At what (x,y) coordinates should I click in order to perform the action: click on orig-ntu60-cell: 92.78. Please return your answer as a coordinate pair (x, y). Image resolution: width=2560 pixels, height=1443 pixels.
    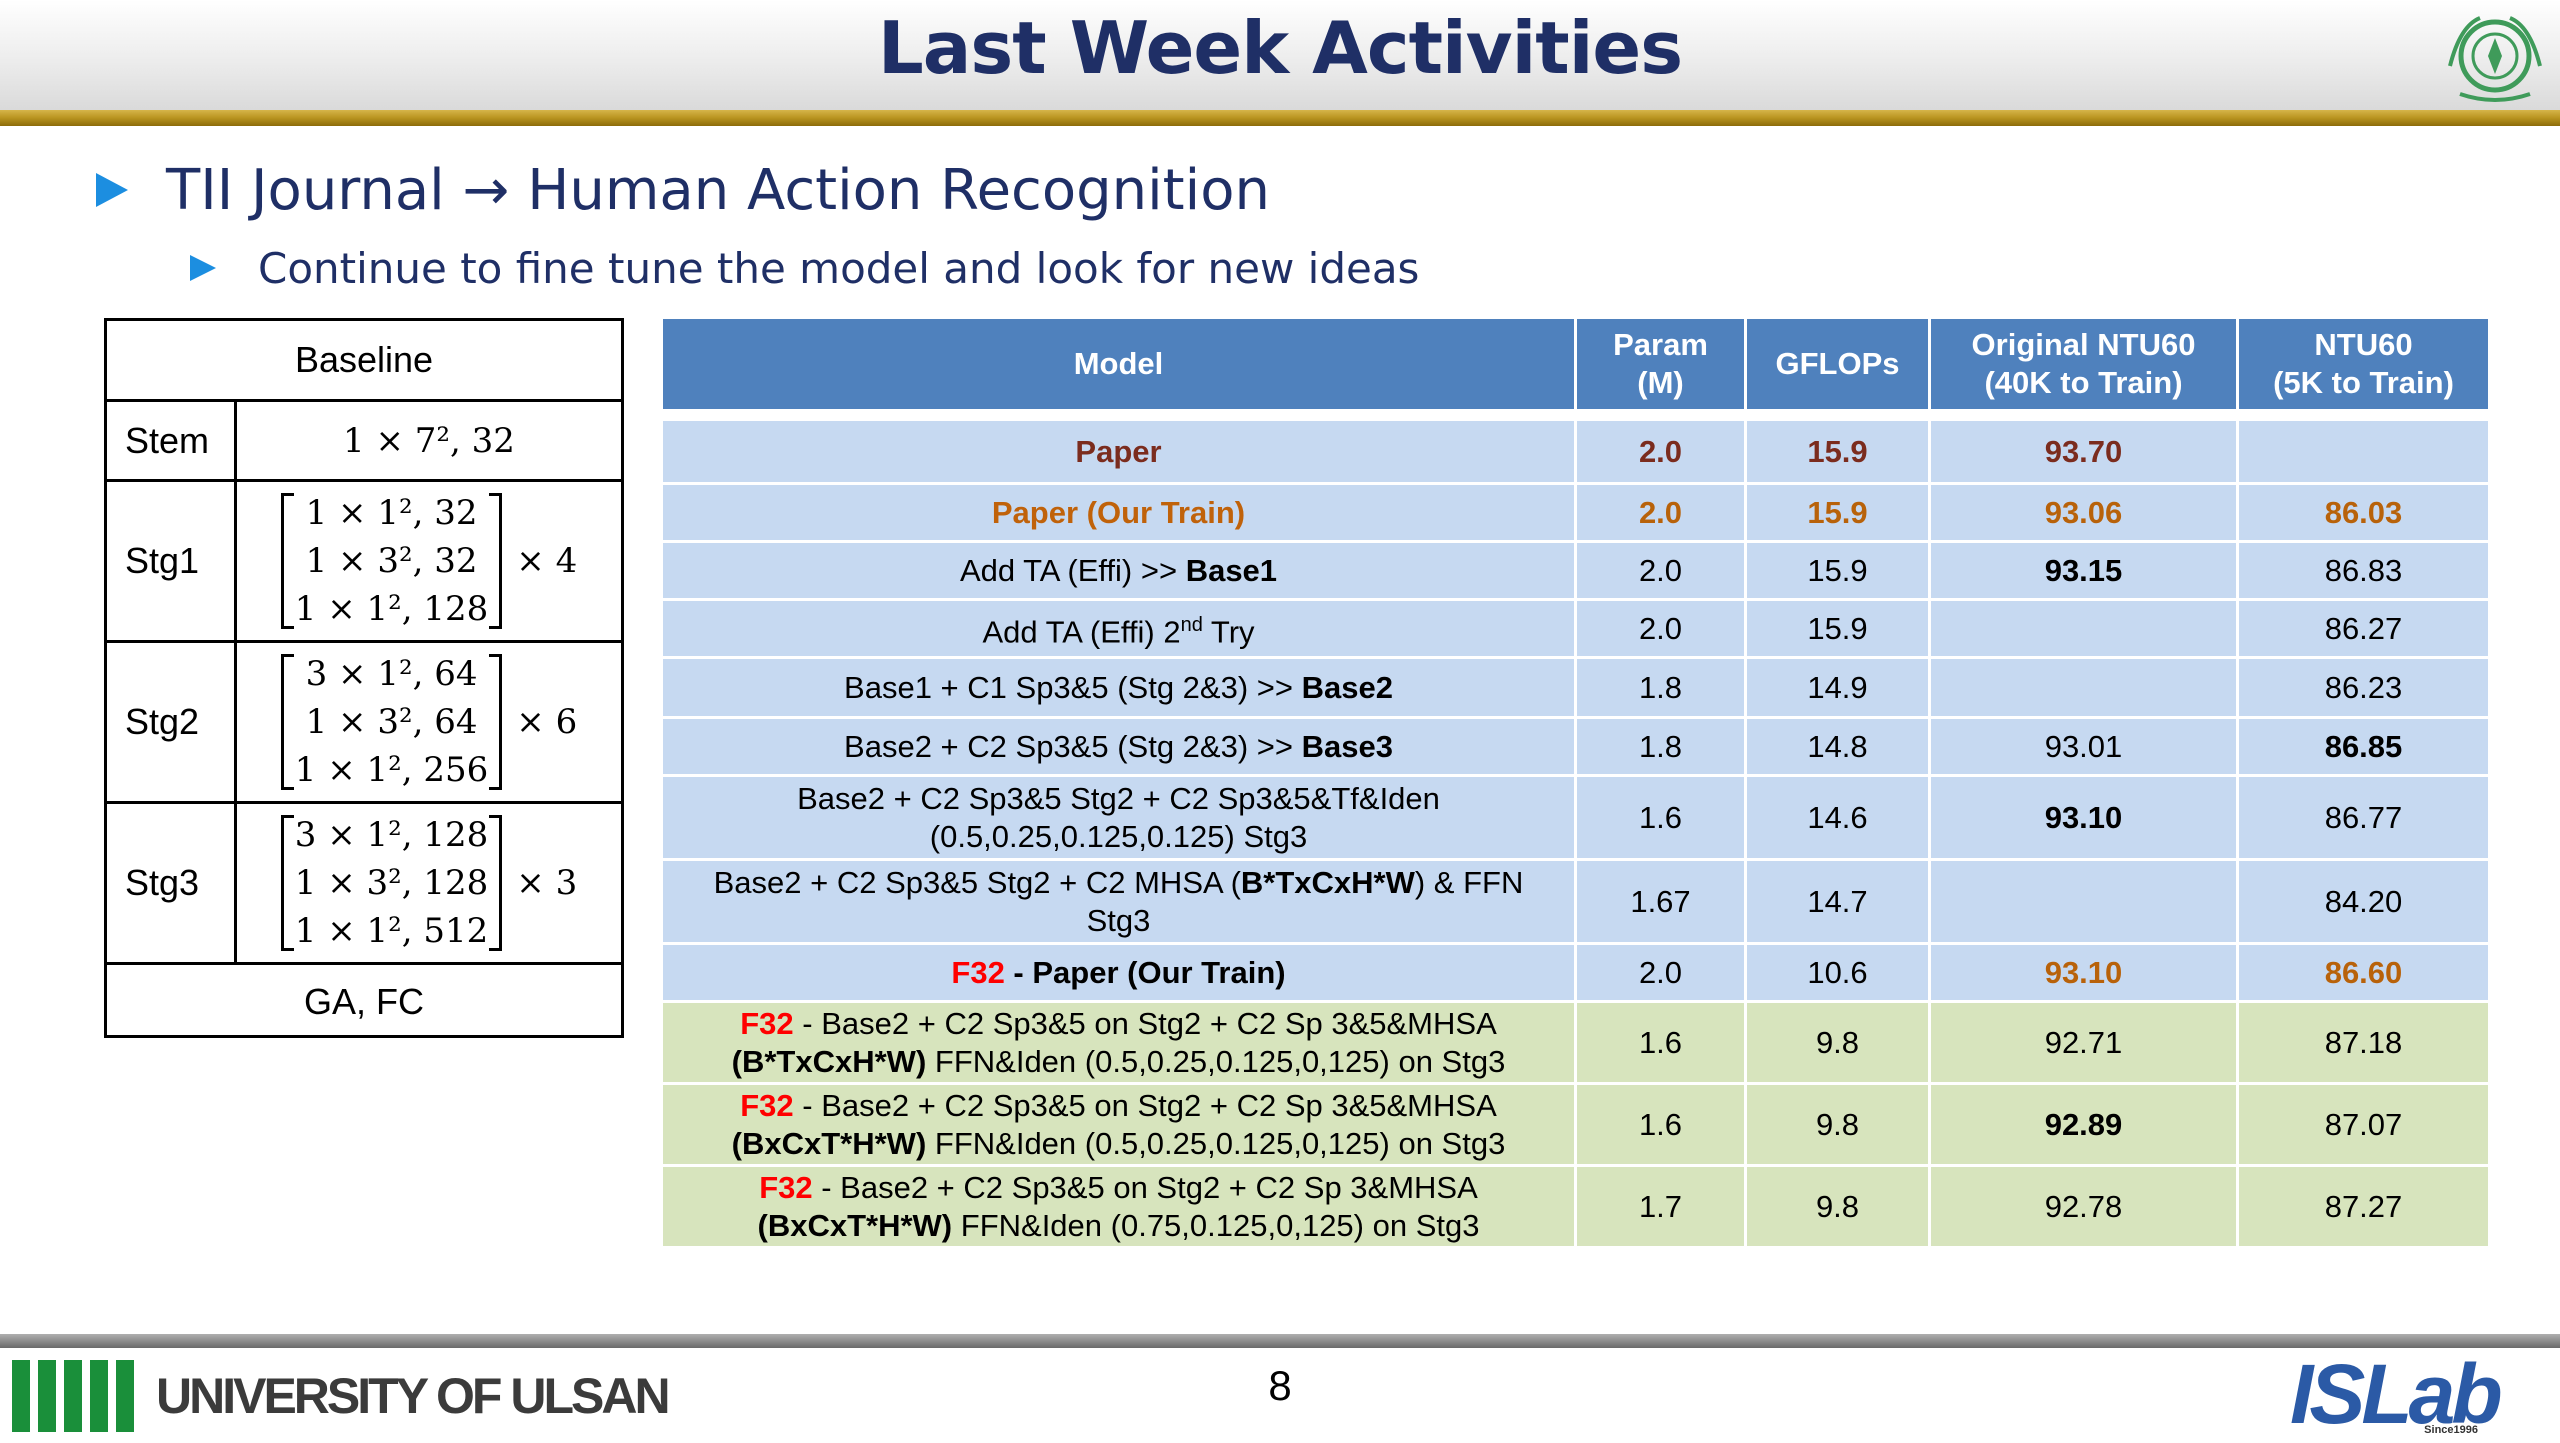
    Looking at the image, I should click on (2083, 1206).